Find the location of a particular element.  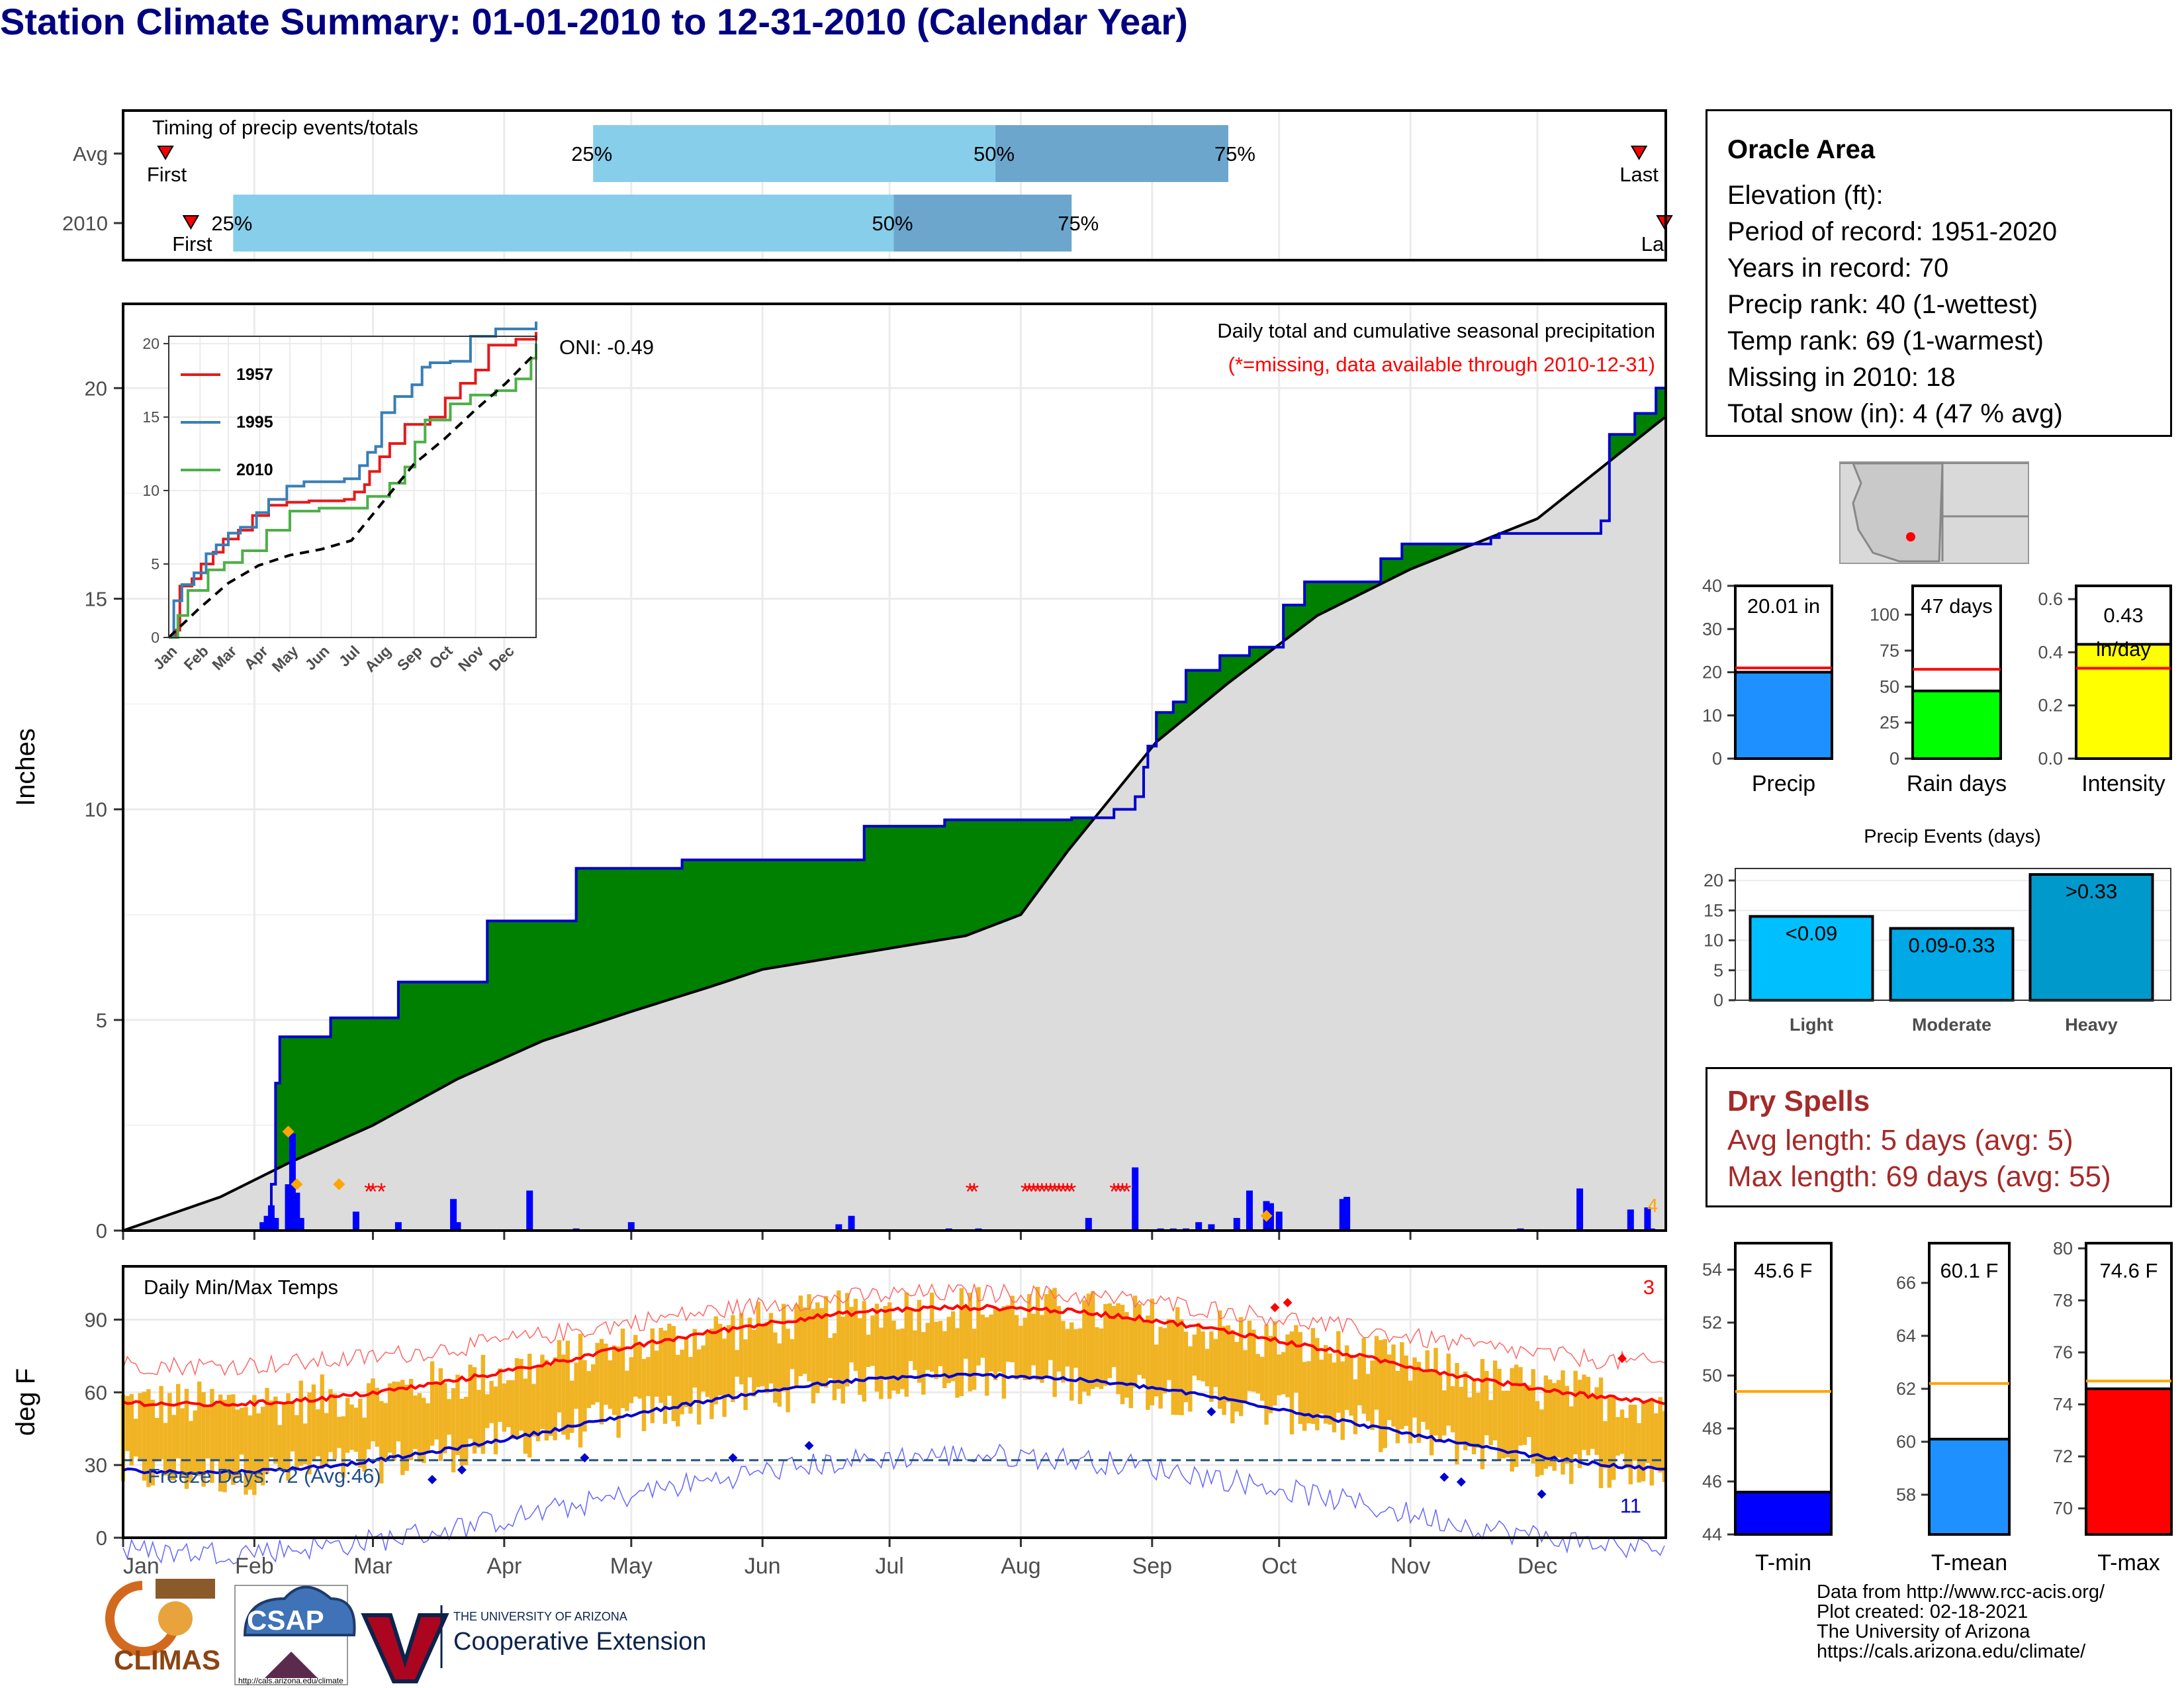

summary-ytick-label: 30 is located at coordinates (1712, 629).